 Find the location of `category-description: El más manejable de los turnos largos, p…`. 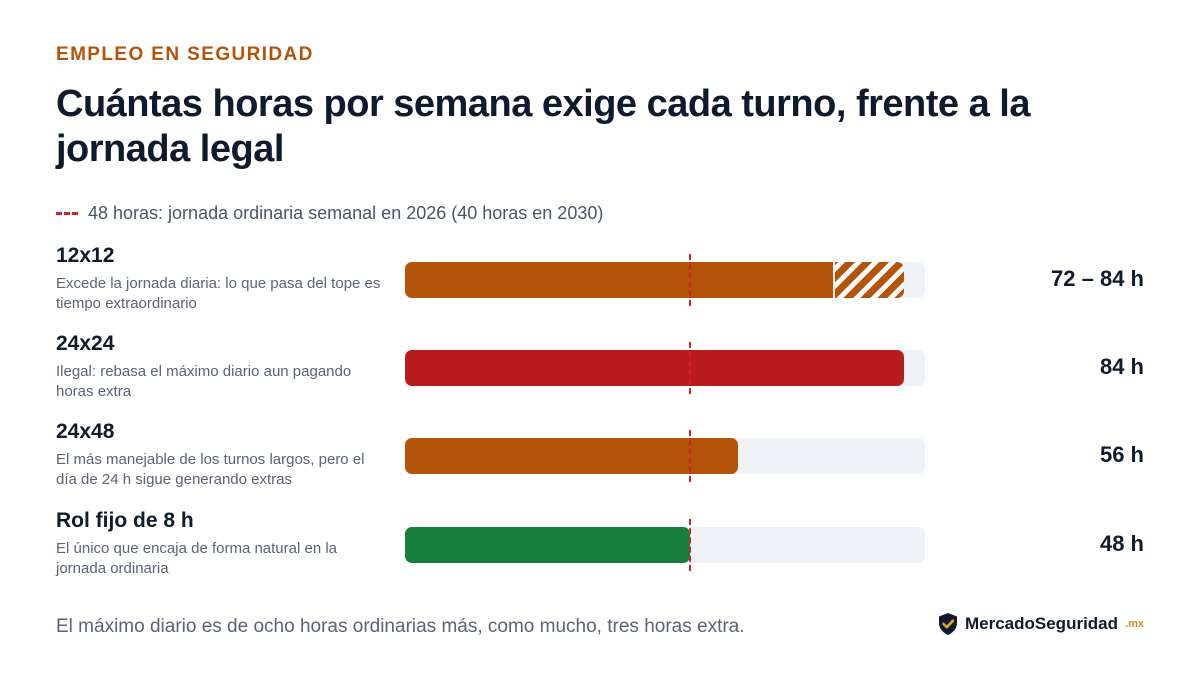

category-description: El más manejable de los turnos largos, p… is located at coordinates (210, 469).